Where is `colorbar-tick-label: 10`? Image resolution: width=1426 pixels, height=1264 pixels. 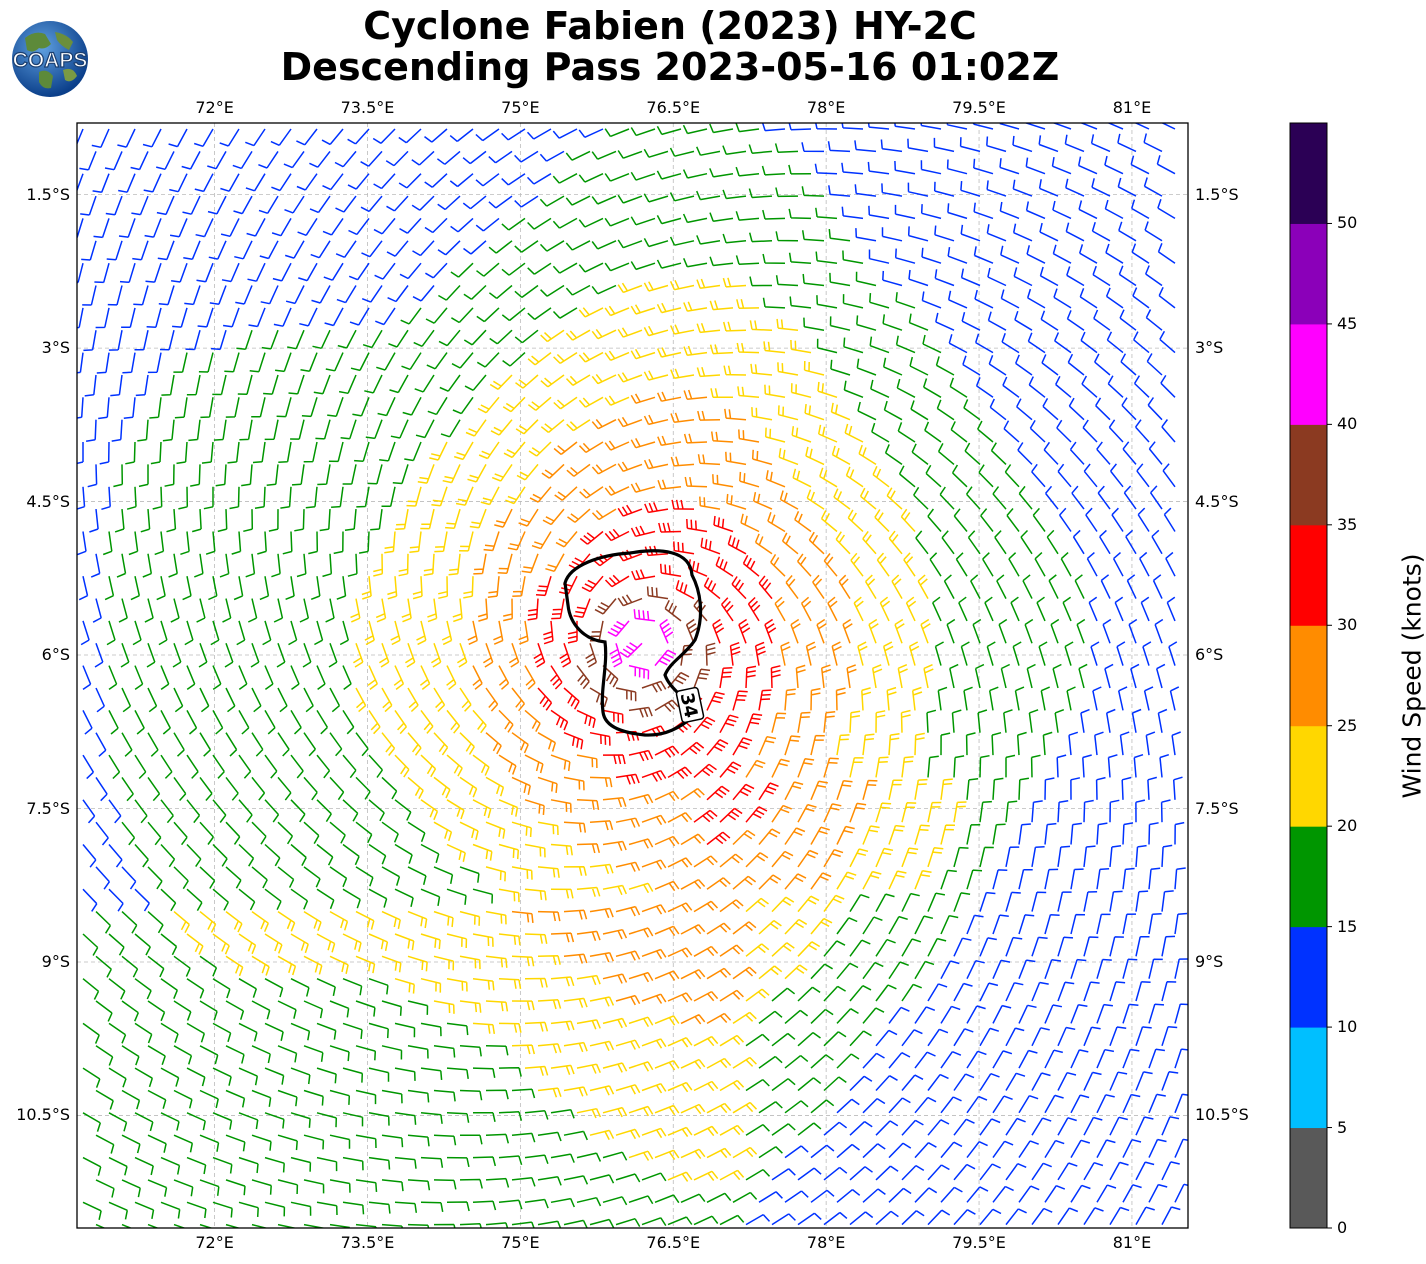
colorbar-tick-label: 10 is located at coordinates (1347, 1027).